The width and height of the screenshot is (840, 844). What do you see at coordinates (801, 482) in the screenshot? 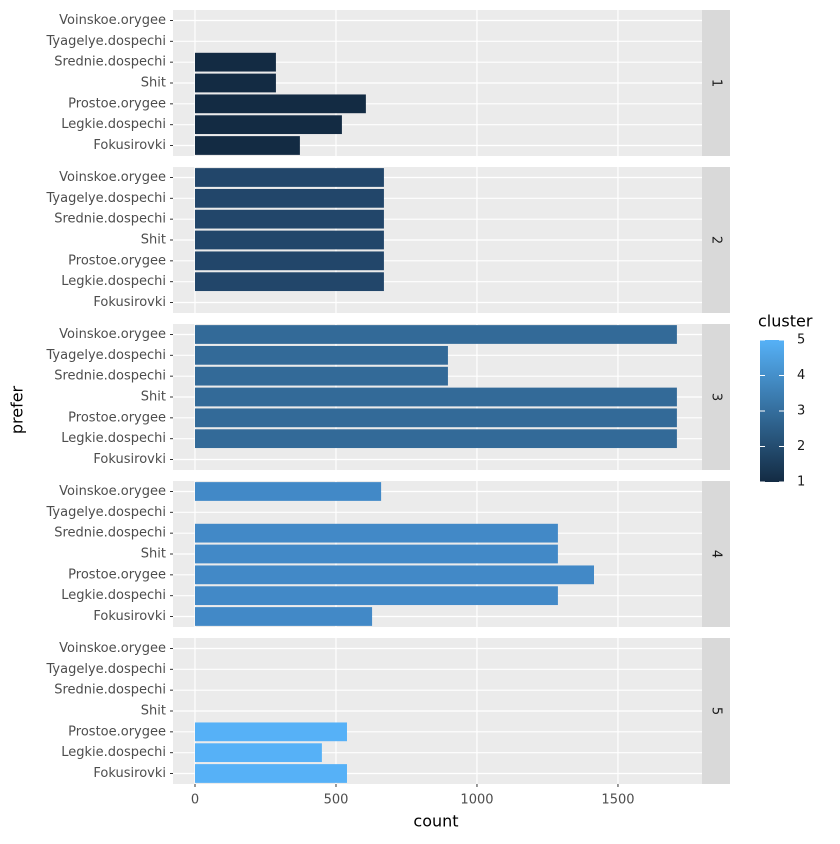
I see `legend-label: 1` at bounding box center [801, 482].